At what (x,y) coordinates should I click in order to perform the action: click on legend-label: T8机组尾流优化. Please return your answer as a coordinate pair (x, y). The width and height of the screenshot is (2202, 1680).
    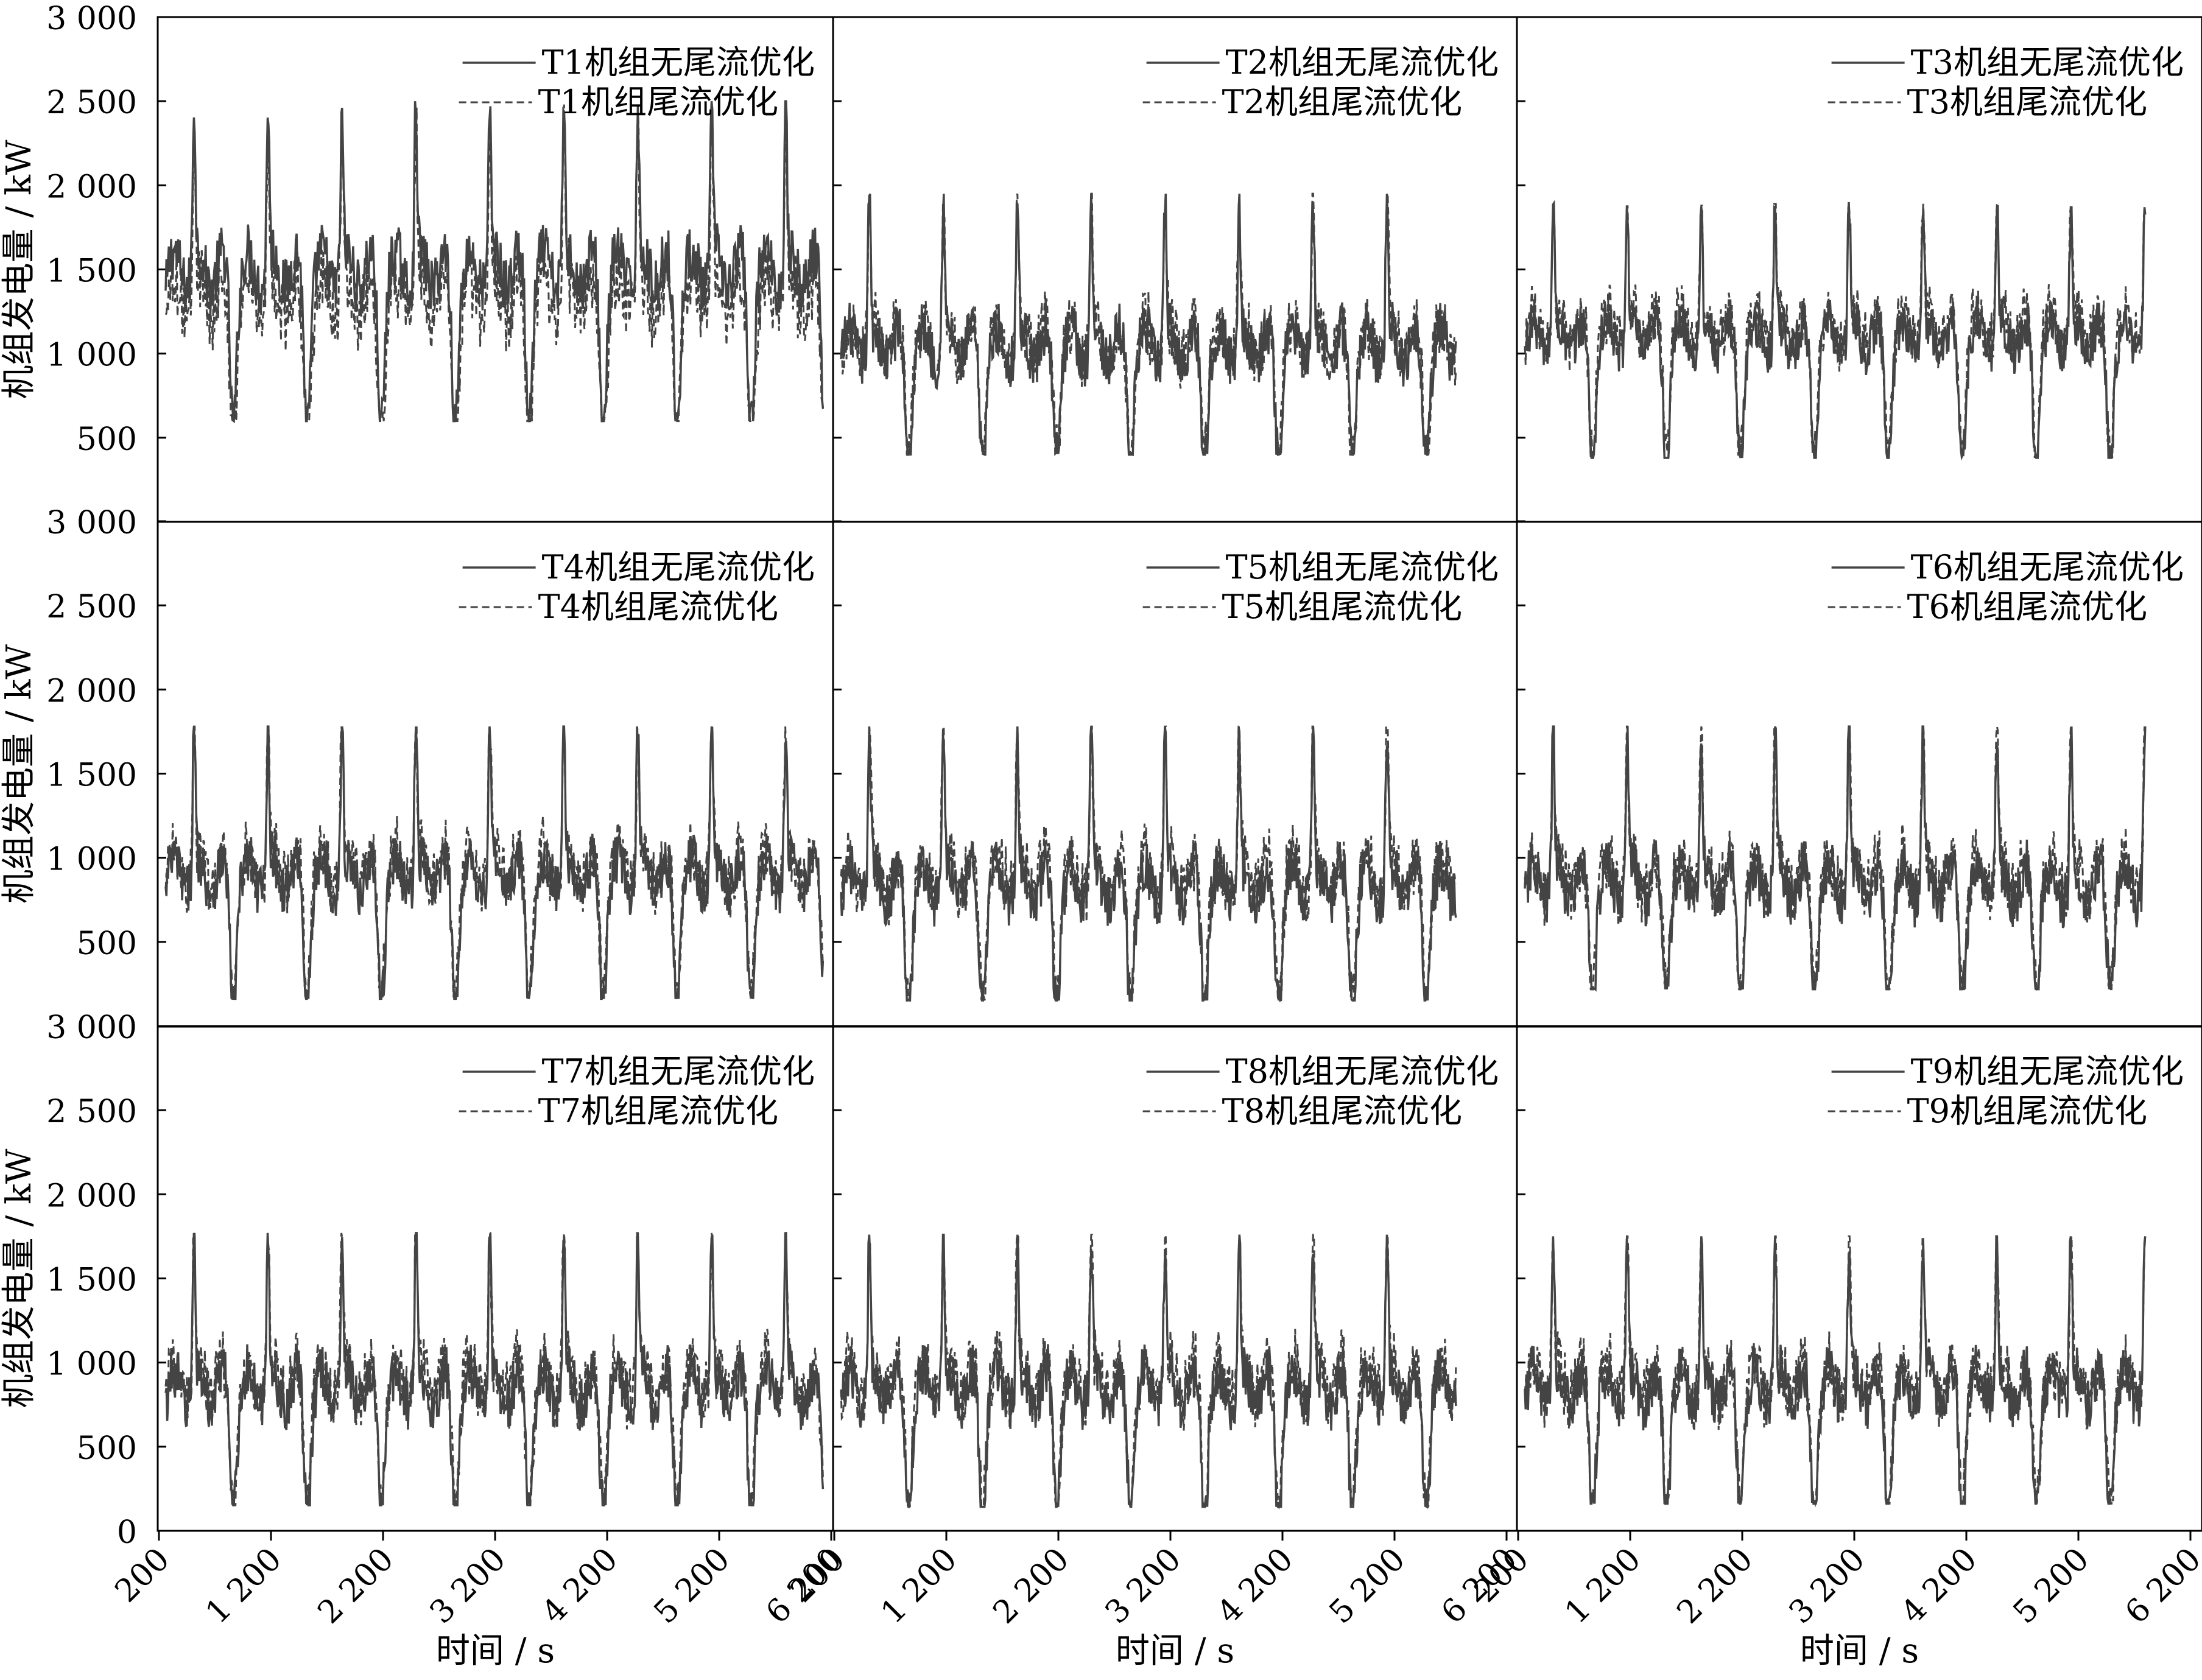
    Looking at the image, I should click on (1342, 1111).